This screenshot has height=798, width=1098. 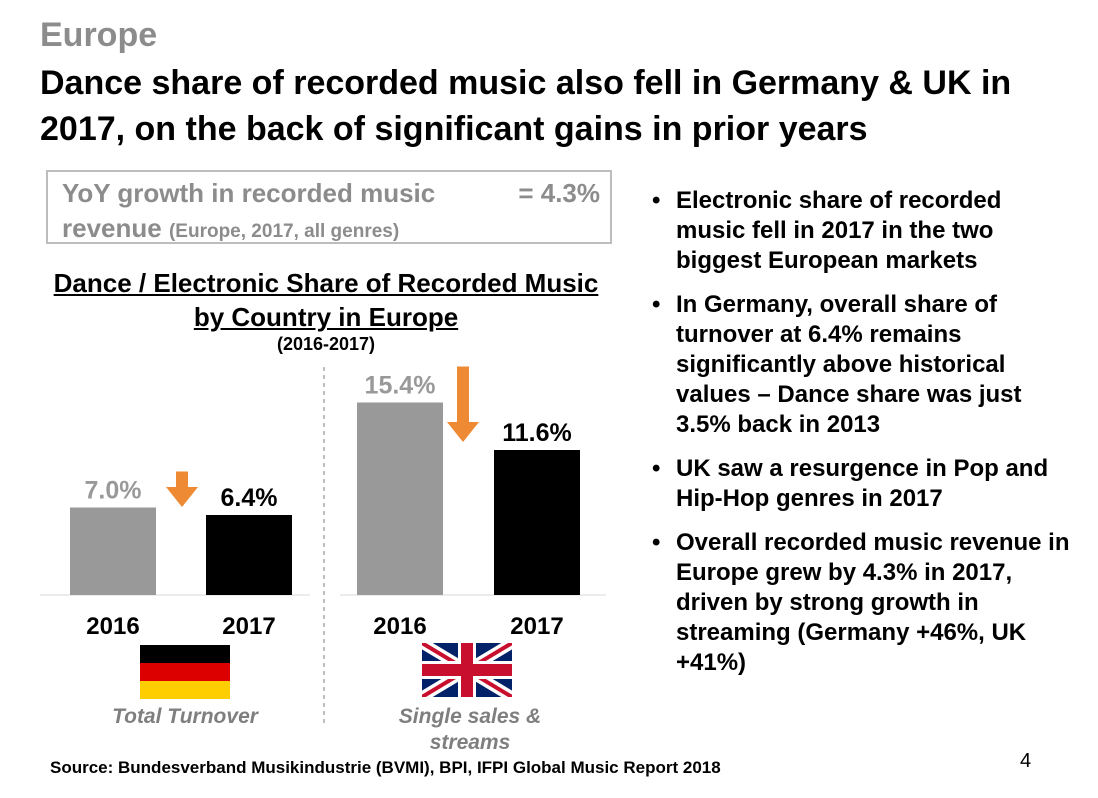 I want to click on yoy-label-continued: revenue (Europe, 2017, all genres), so click(x=230, y=228).